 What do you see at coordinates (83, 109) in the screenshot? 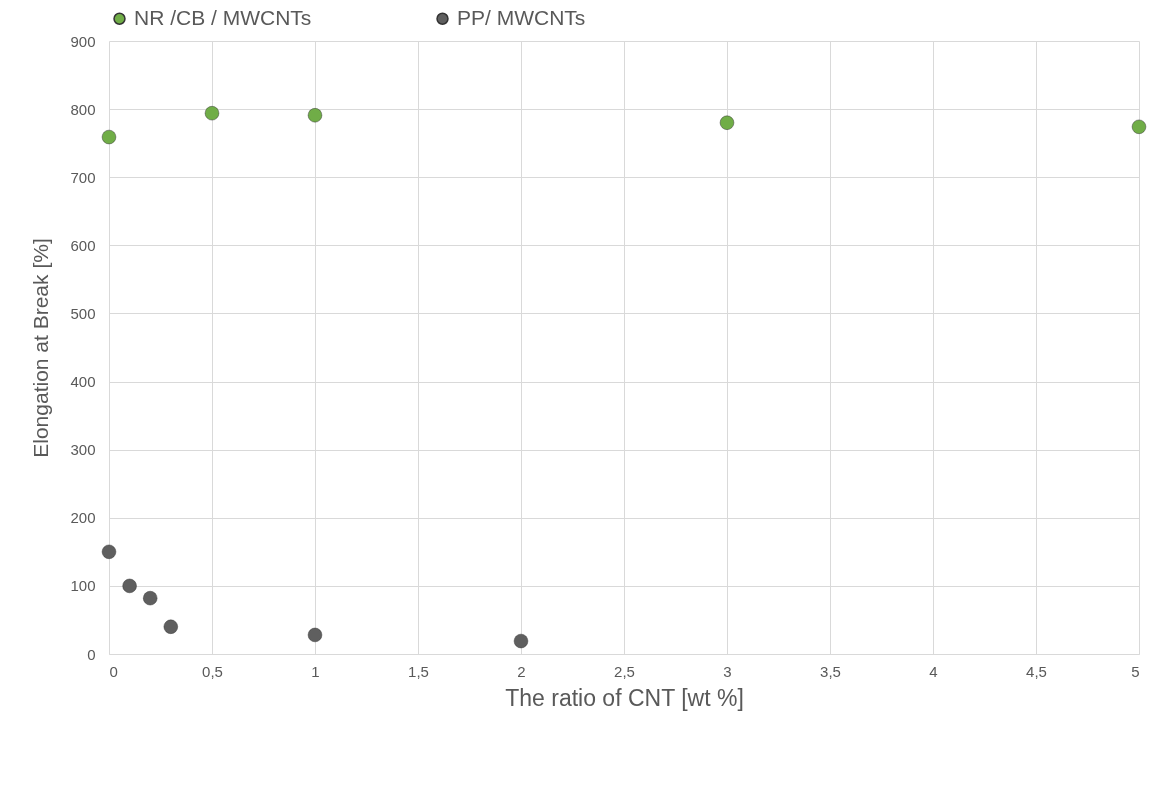
I see `y-tick-label: 800` at bounding box center [83, 109].